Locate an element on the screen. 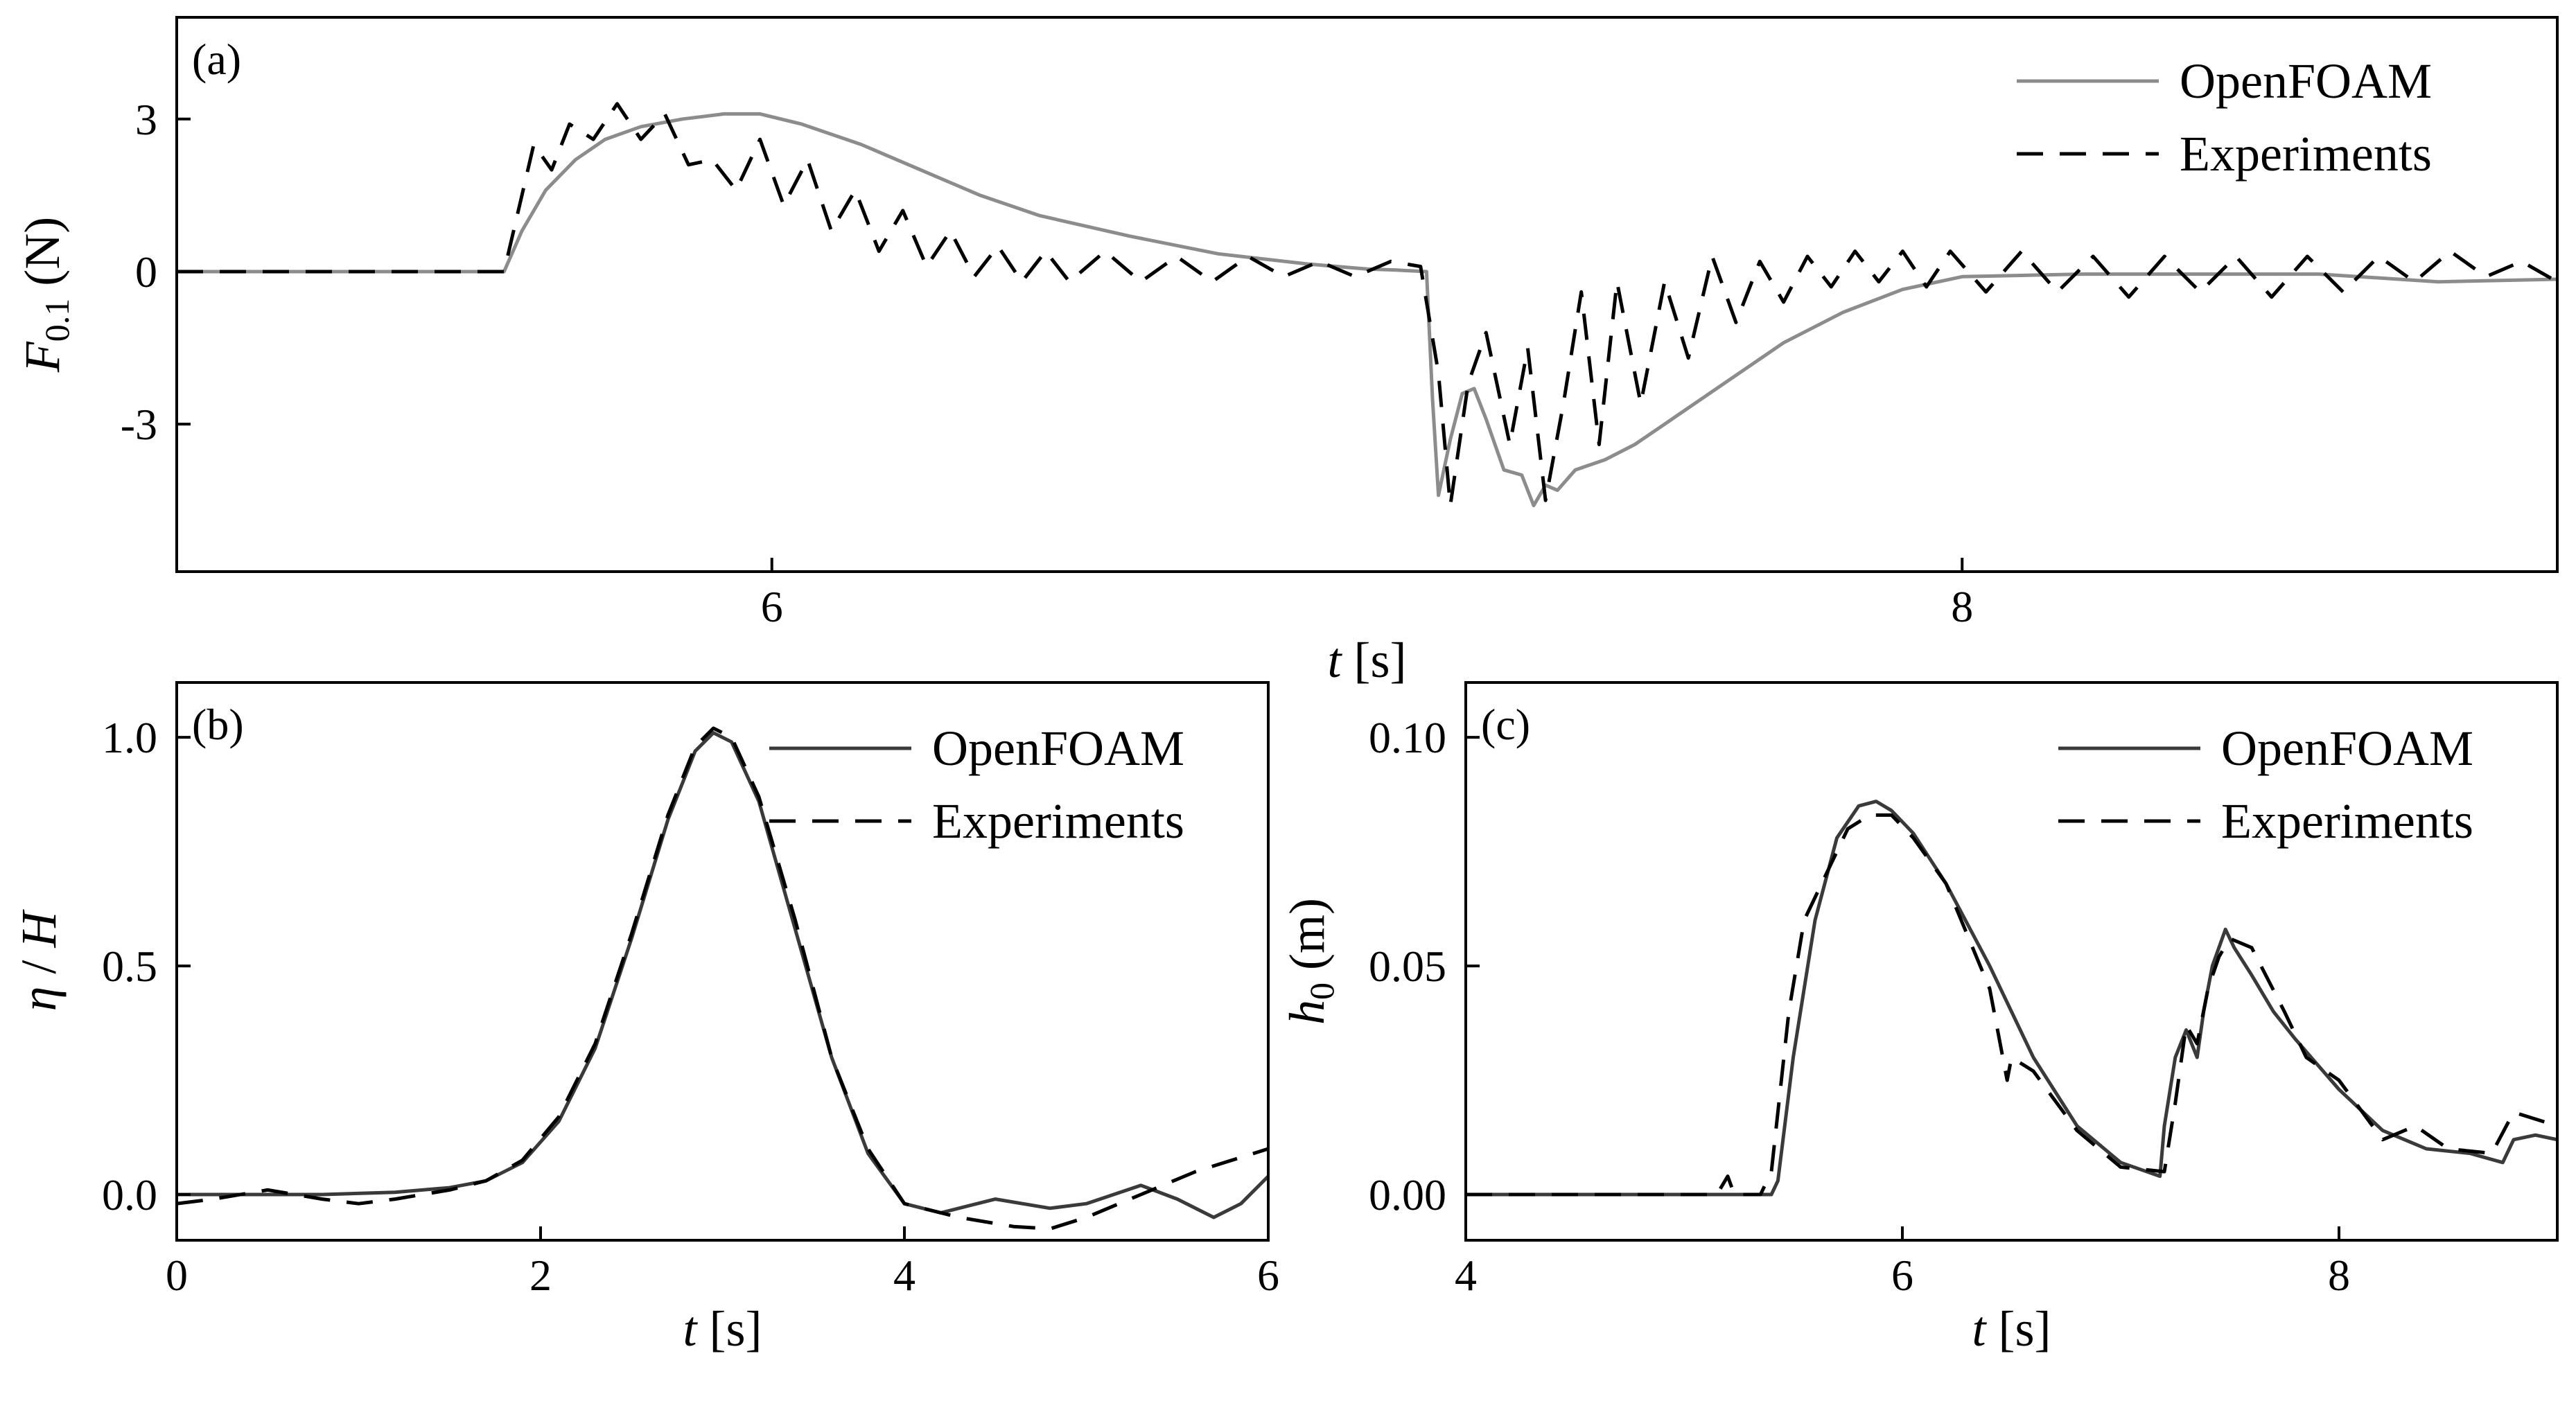 The height and width of the screenshot is (1401, 2576). chart-0-ytick-label: -3 is located at coordinates (139, 424).